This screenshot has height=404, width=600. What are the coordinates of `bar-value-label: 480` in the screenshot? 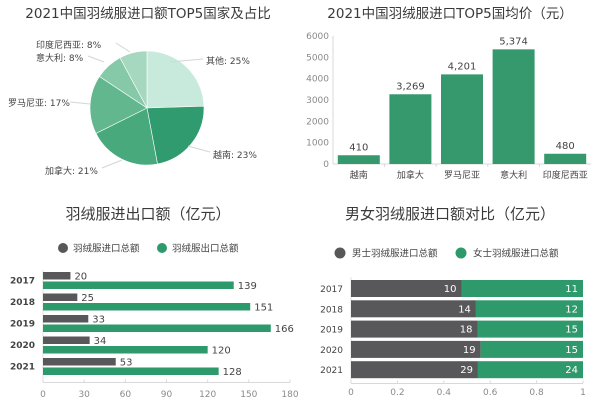 It's located at (565, 146).